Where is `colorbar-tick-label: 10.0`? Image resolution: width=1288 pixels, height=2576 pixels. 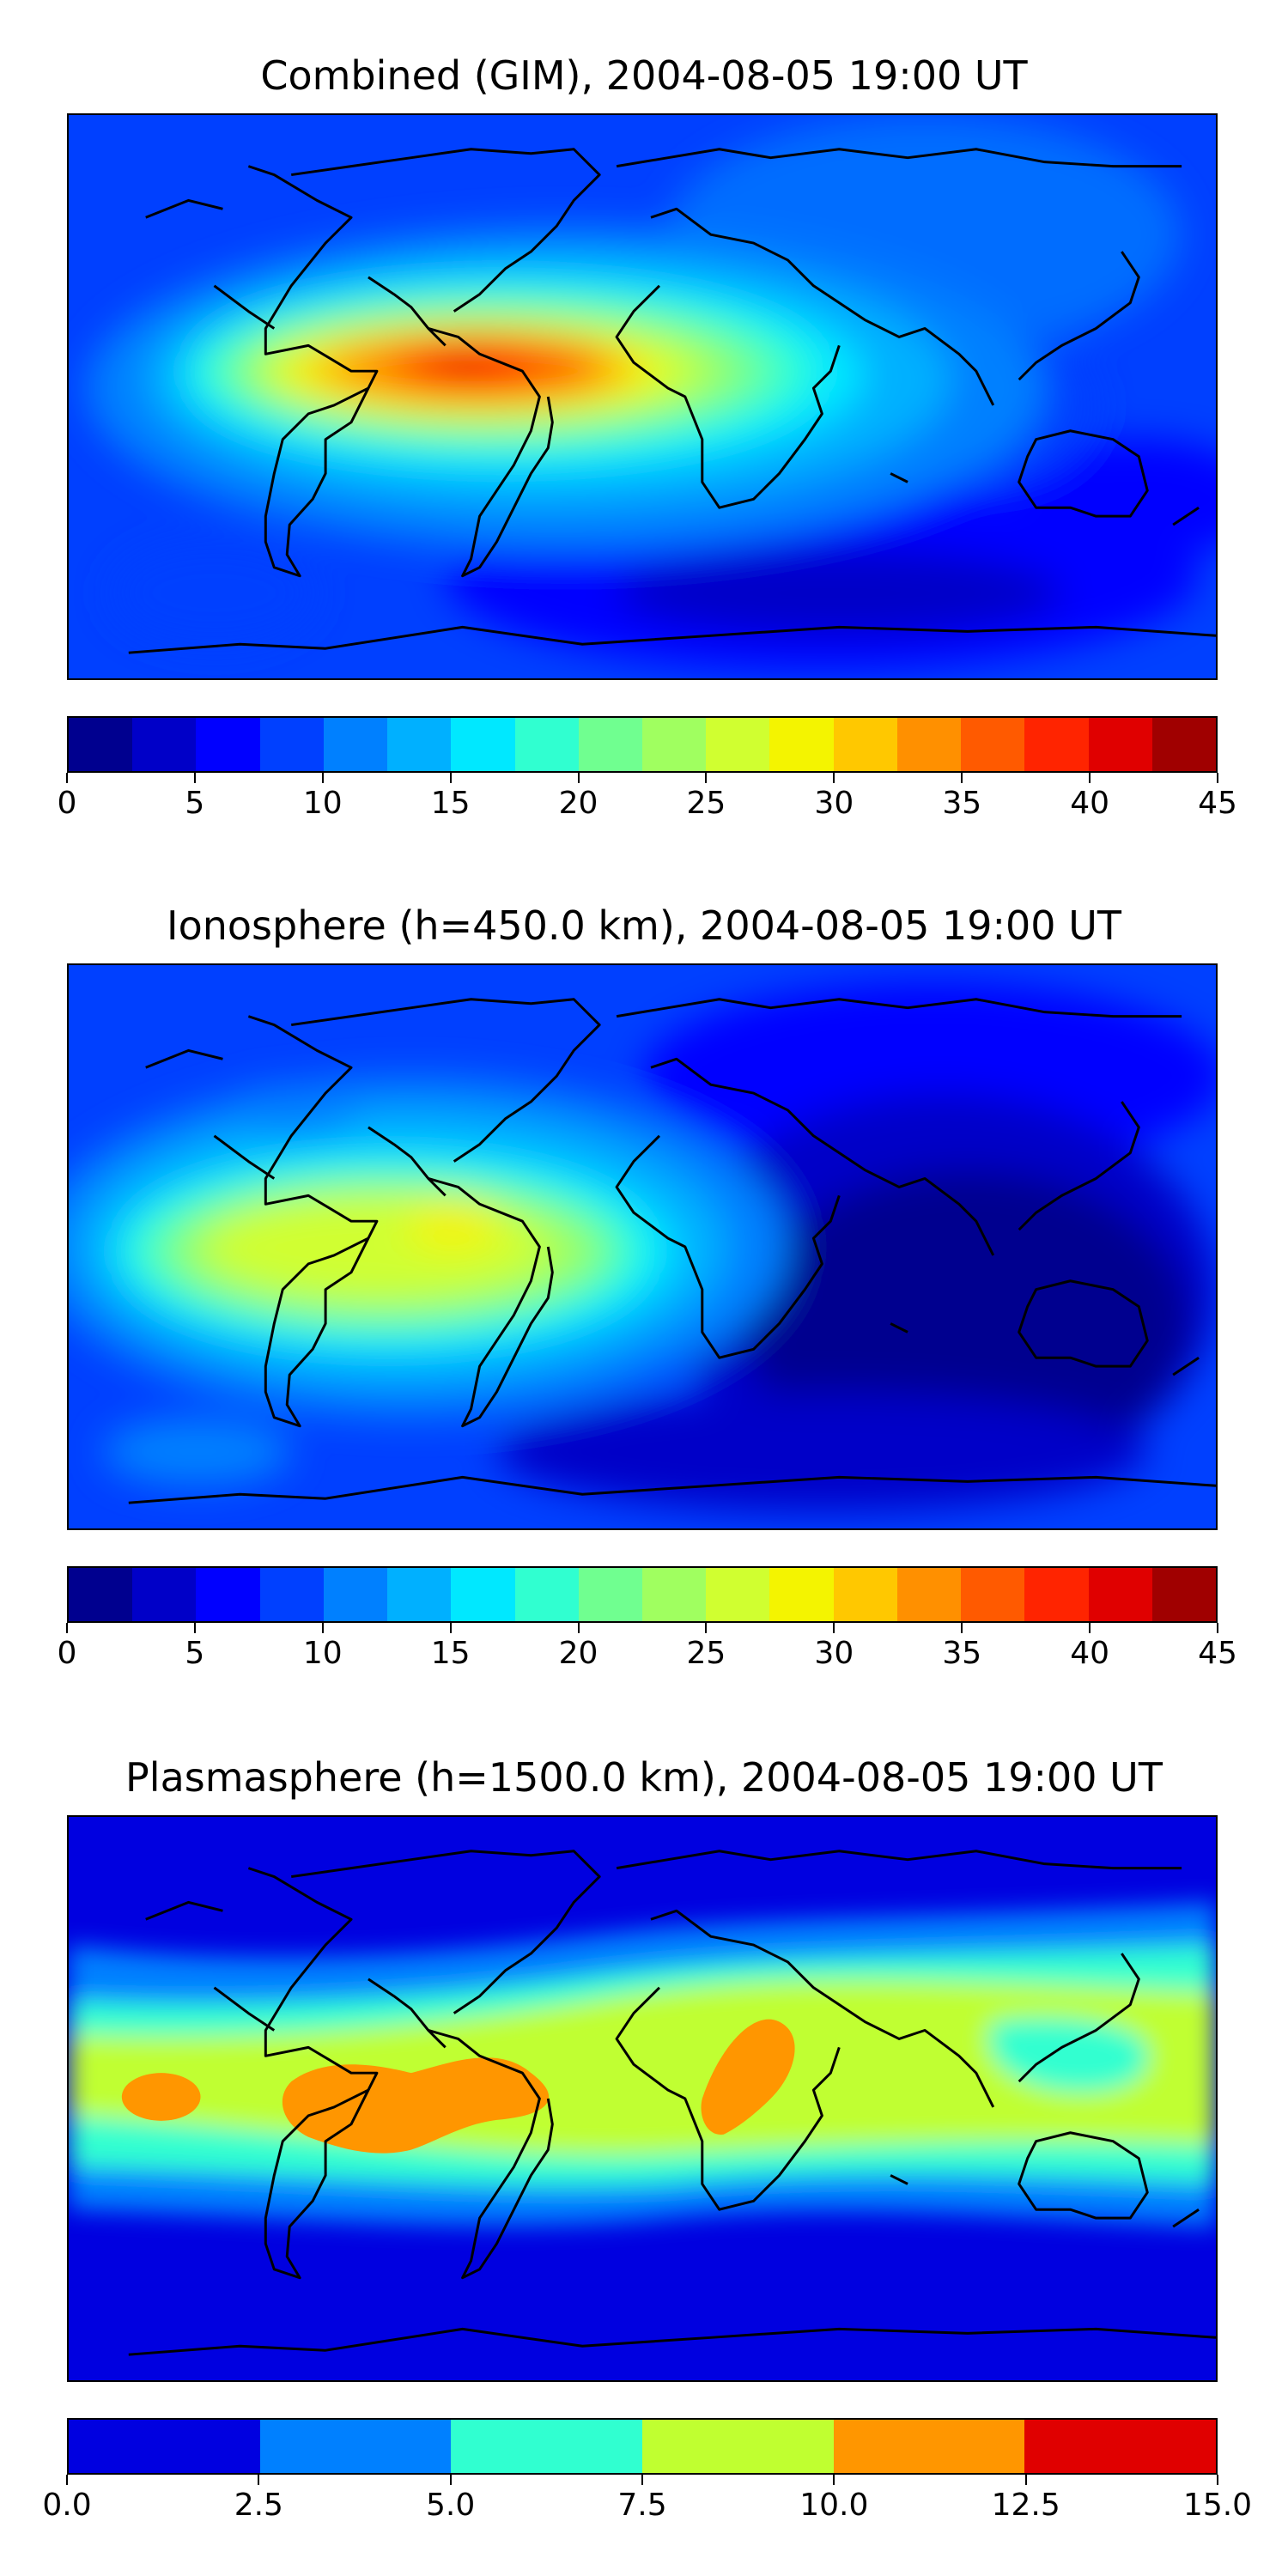 colorbar-tick-label: 10.0 is located at coordinates (834, 2506).